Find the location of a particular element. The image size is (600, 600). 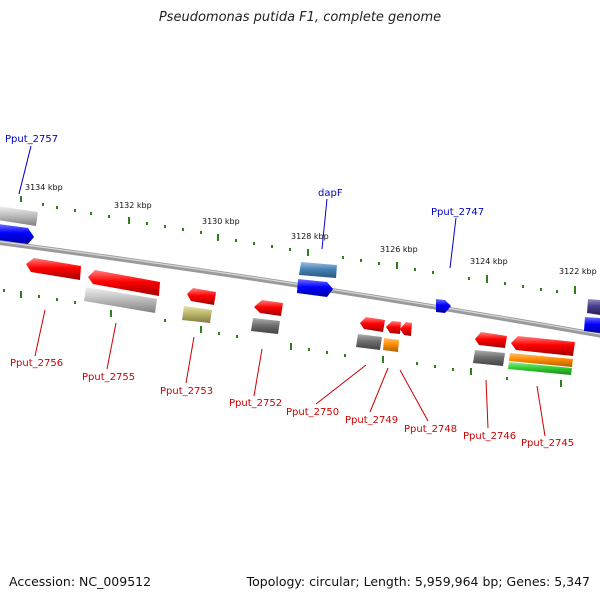

scale-label: 3134 kbp is located at coordinates (44, 187).